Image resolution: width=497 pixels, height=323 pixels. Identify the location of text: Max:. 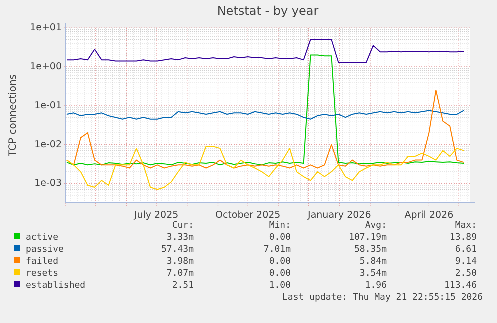
(466, 226).